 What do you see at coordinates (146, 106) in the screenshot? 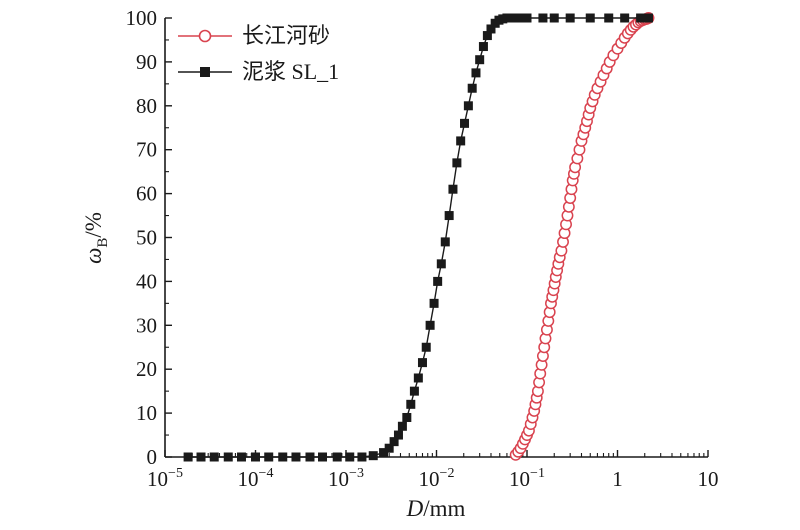
I see `y-tick-label: 80` at bounding box center [146, 106].